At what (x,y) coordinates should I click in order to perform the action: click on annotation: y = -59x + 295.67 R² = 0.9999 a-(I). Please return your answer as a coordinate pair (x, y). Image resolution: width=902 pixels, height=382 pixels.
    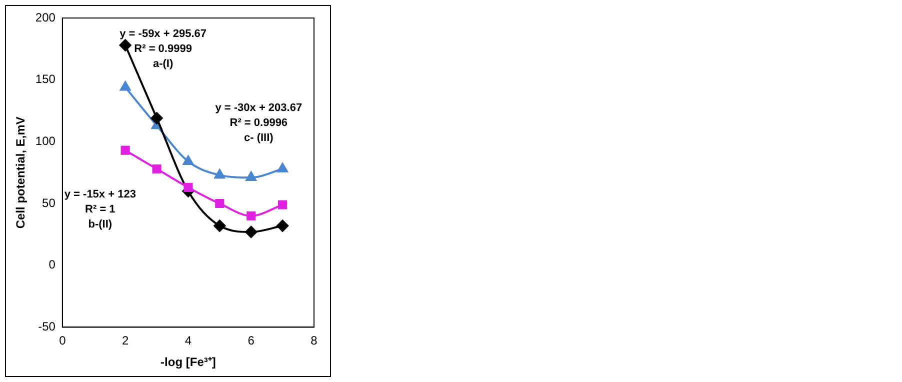
    Looking at the image, I should click on (163, 49).